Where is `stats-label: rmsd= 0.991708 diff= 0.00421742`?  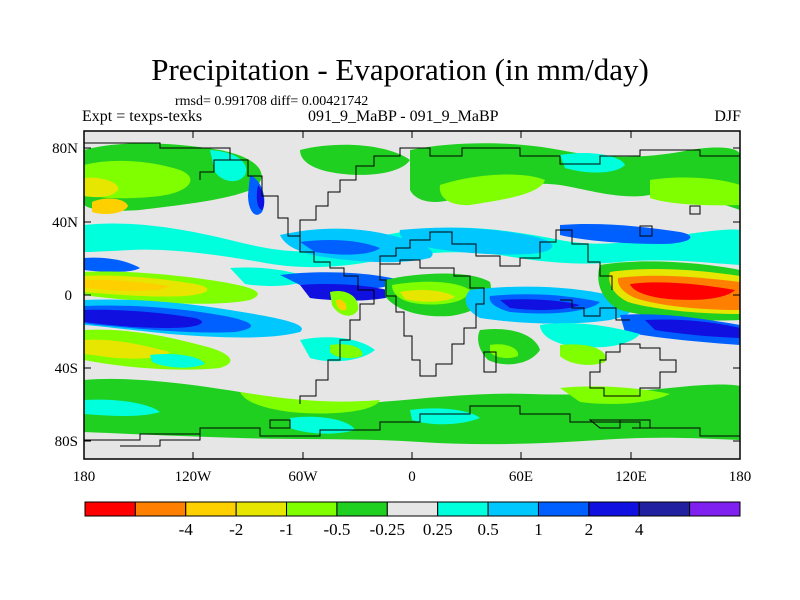
stats-label: rmsd= 0.991708 diff= 0.00421742 is located at coordinates (272, 101).